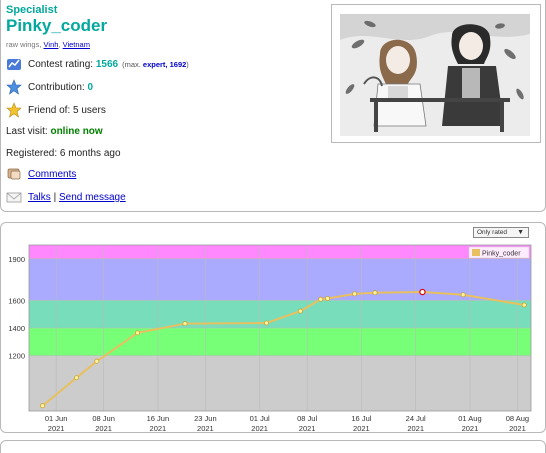  I want to click on registered-text: Registered: 6 months ago, so click(63, 153).